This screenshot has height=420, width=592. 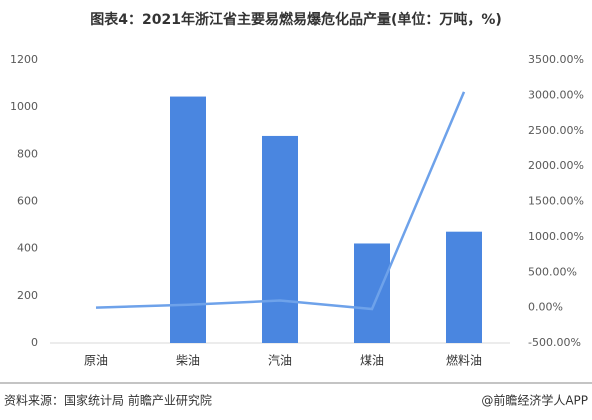 What do you see at coordinates (280, 360) in the screenshot?
I see `x-tick-label: 汽油` at bounding box center [280, 360].